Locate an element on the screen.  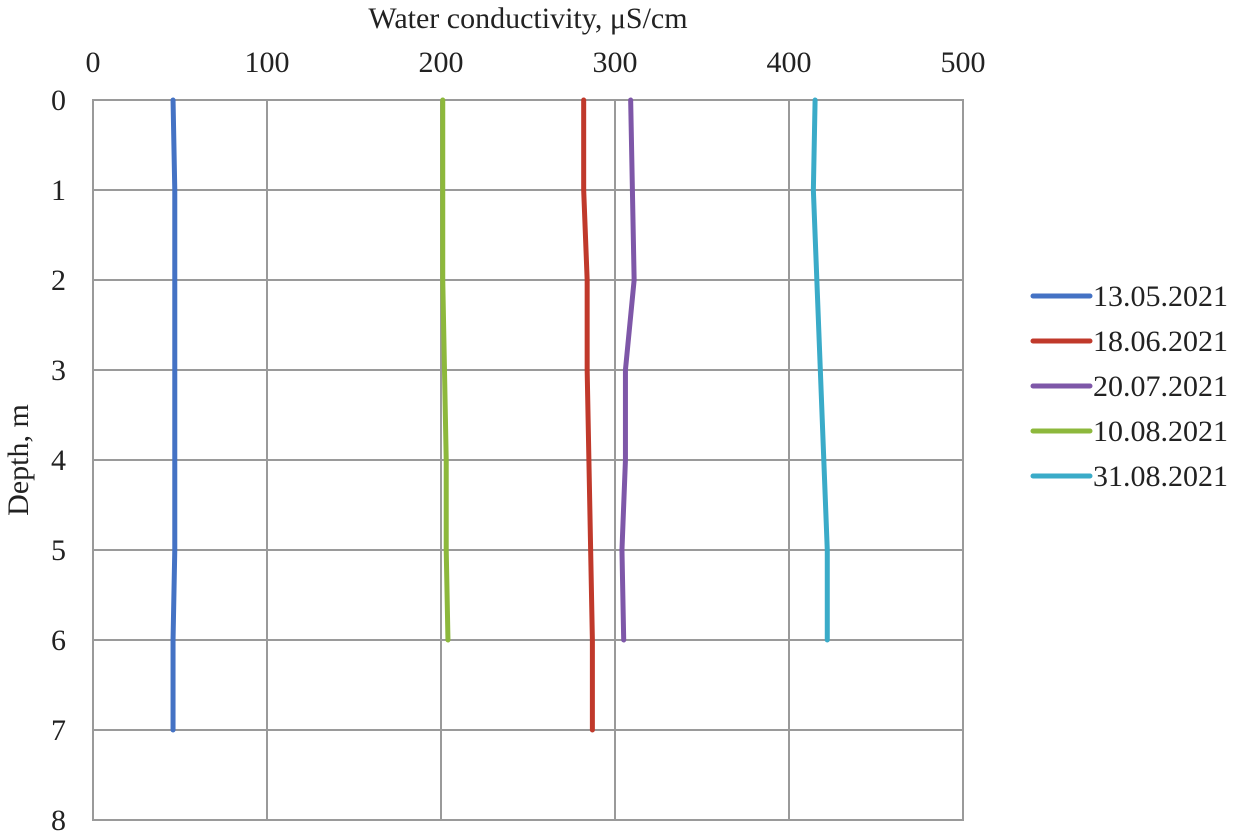
x-tick-label: 100 is located at coordinates (267, 62).